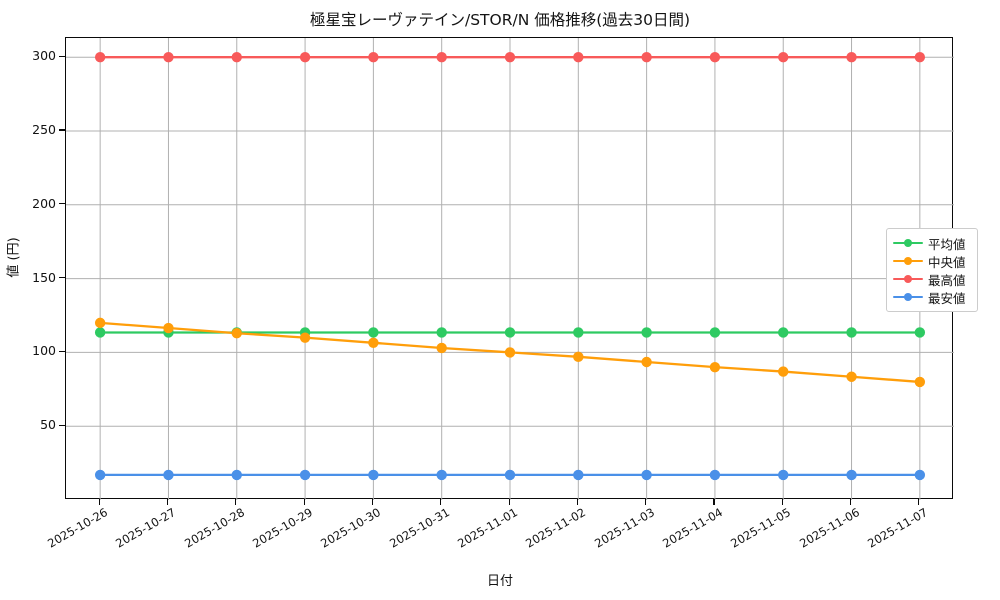  What do you see at coordinates (44, 351) in the screenshot?
I see `y-tick-label: 100` at bounding box center [44, 351].